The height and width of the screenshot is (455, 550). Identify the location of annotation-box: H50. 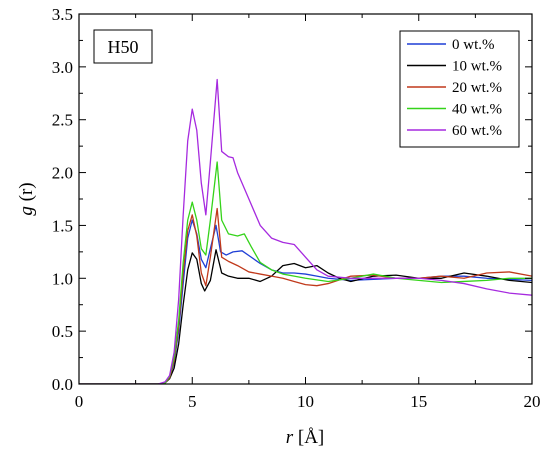
(123, 46).